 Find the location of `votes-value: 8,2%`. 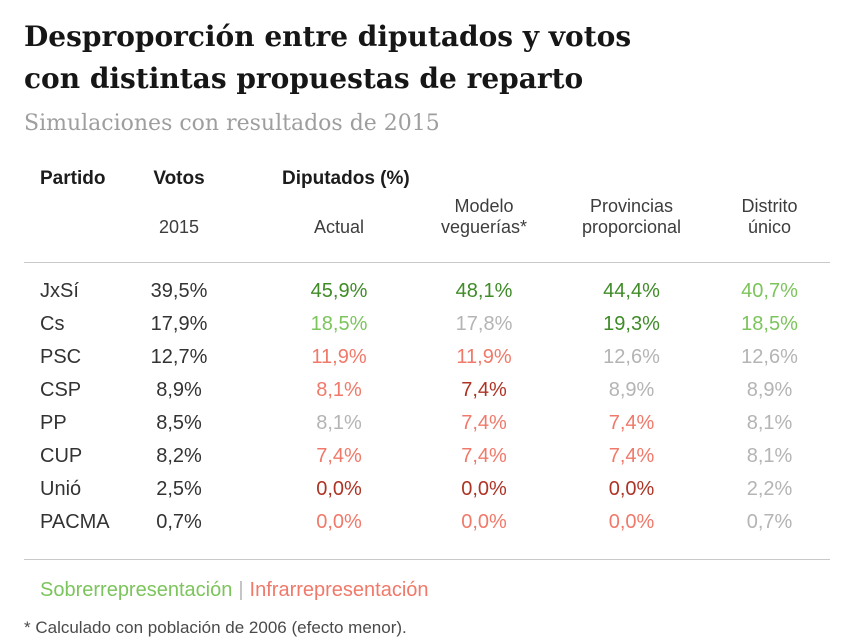

votes-value: 8,2% is located at coordinates (179, 456).